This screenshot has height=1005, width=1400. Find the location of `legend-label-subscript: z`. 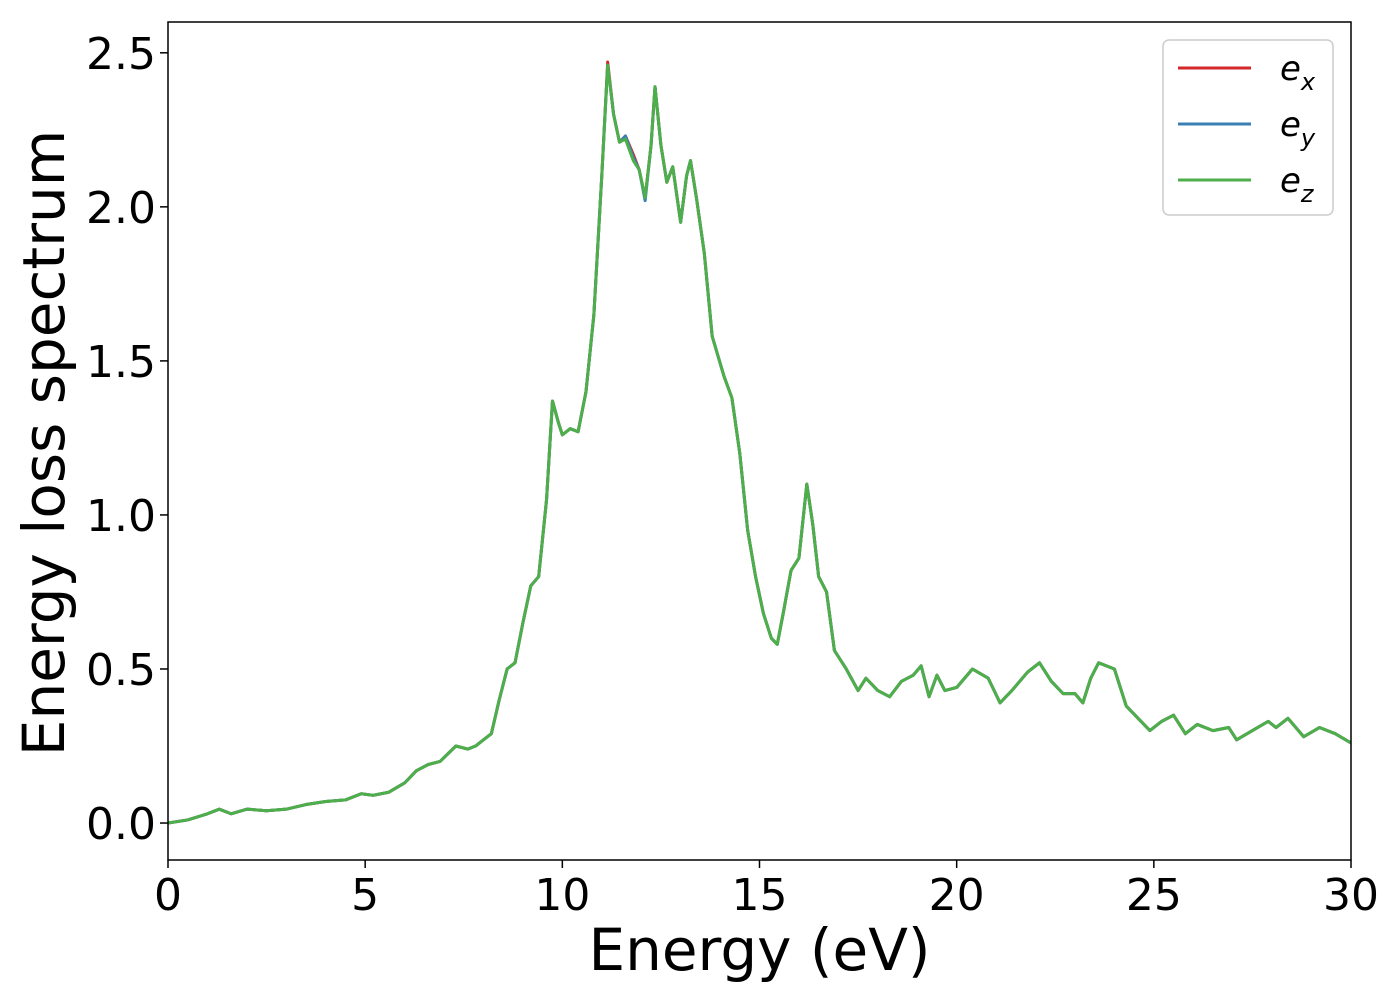

legend-label-subscript: z is located at coordinates (1307, 194).